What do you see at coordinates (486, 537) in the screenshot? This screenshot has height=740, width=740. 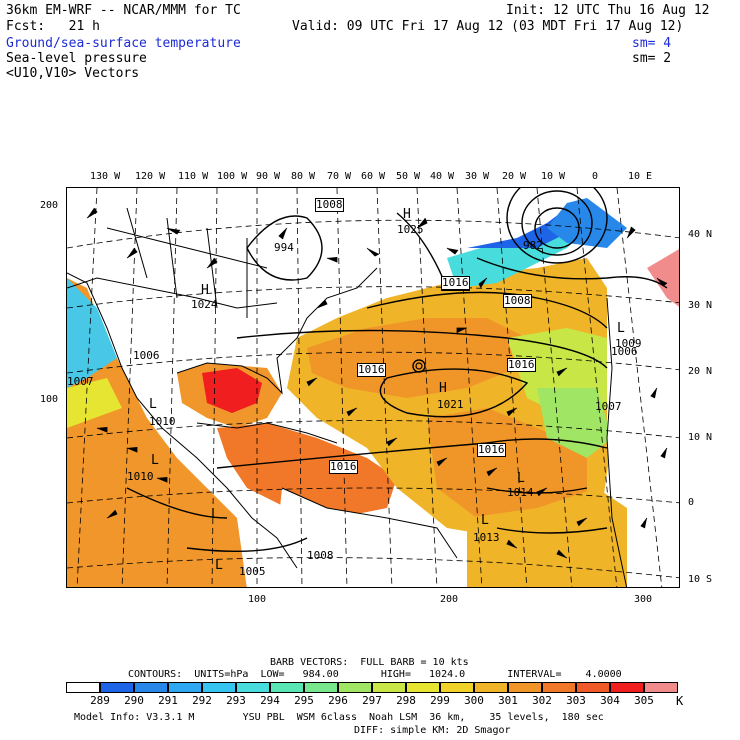 I see `isobar-label: 1013` at bounding box center [486, 537].